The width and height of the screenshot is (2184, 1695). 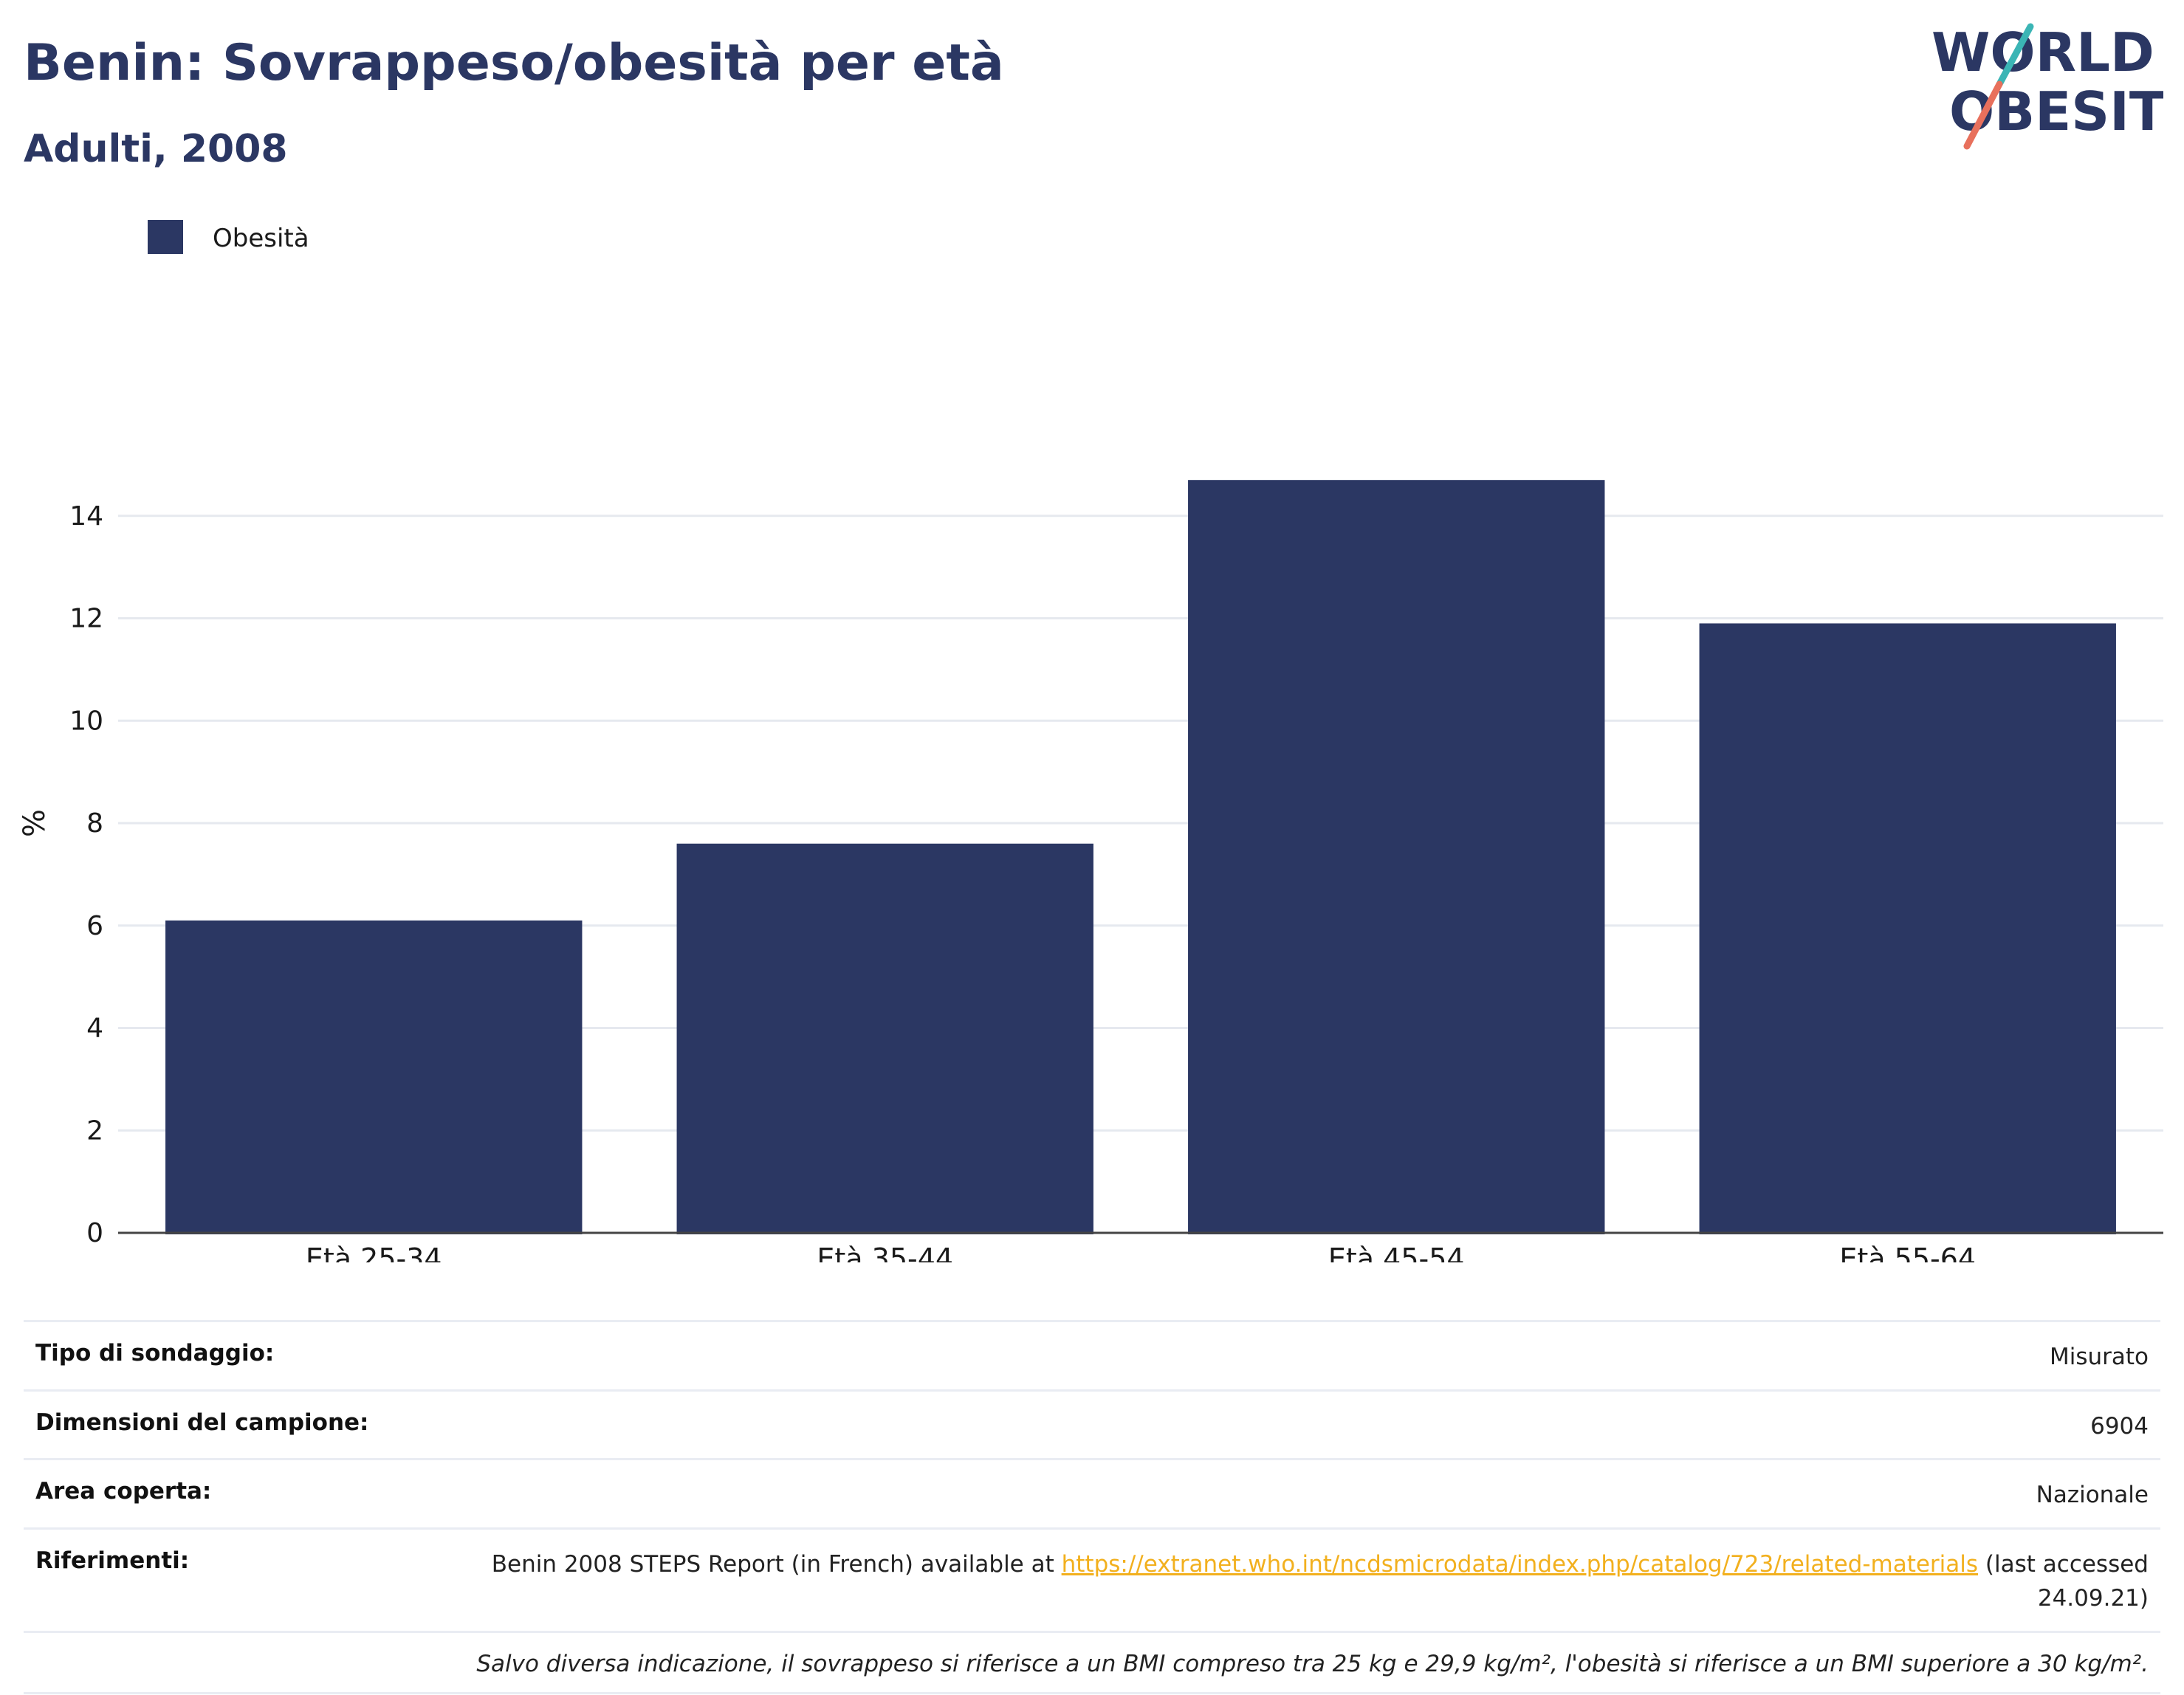 I want to click on coverage-value: Nazionale, so click(x=1310, y=1494).